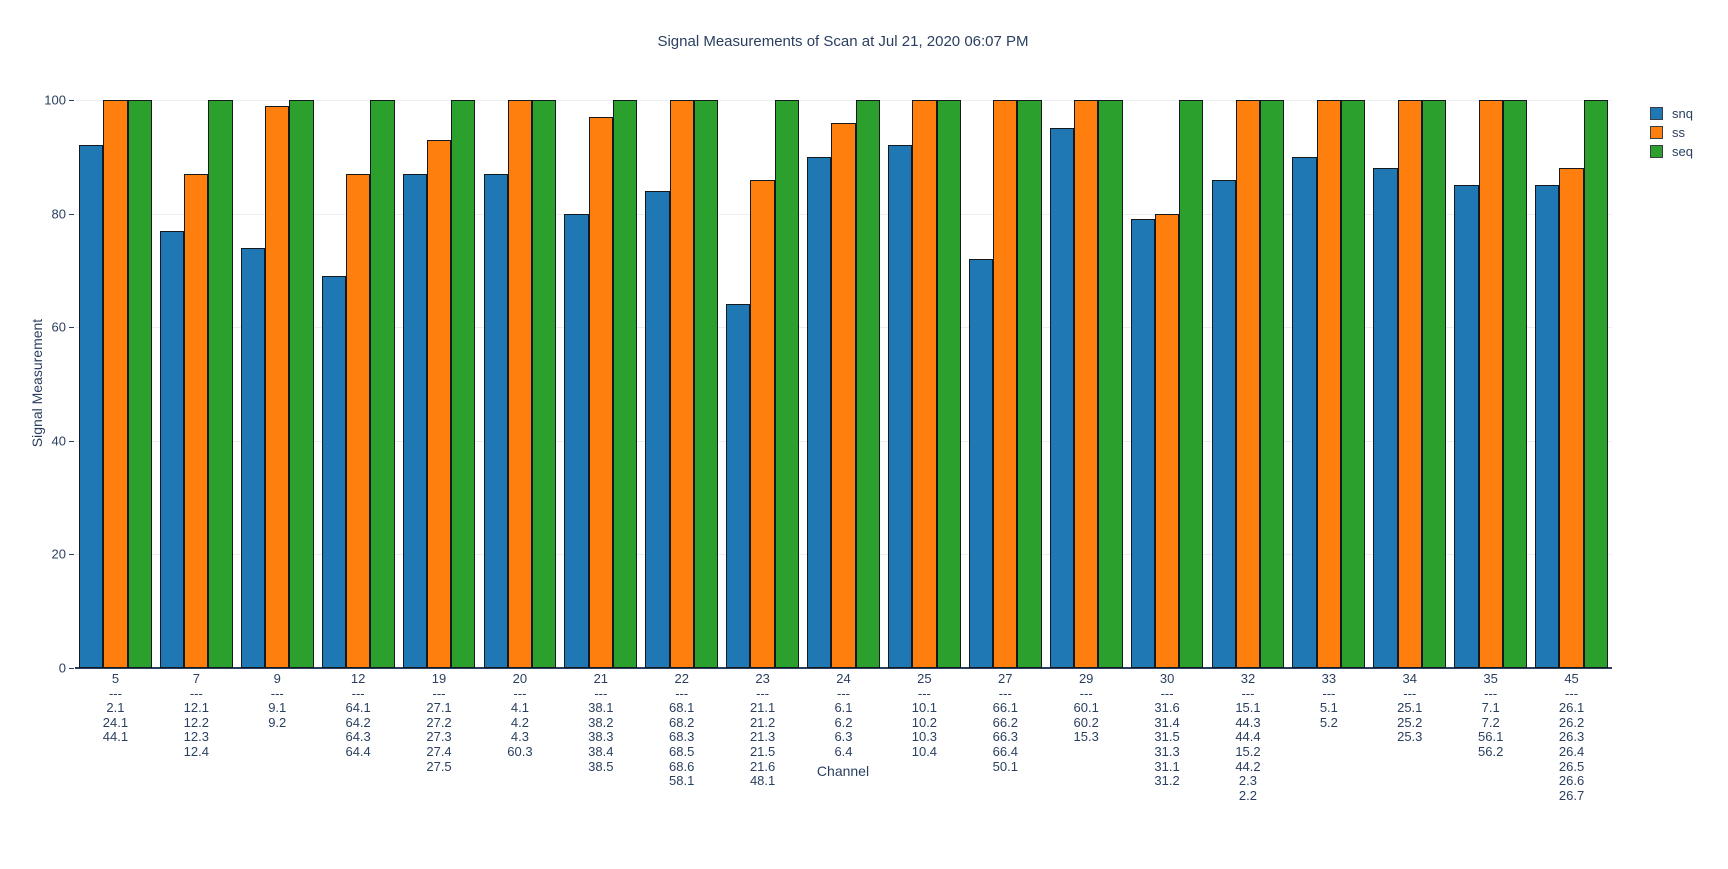 The image size is (1728, 869). What do you see at coordinates (58, 214) in the screenshot?
I see `y-tick-label-80: 80` at bounding box center [58, 214].